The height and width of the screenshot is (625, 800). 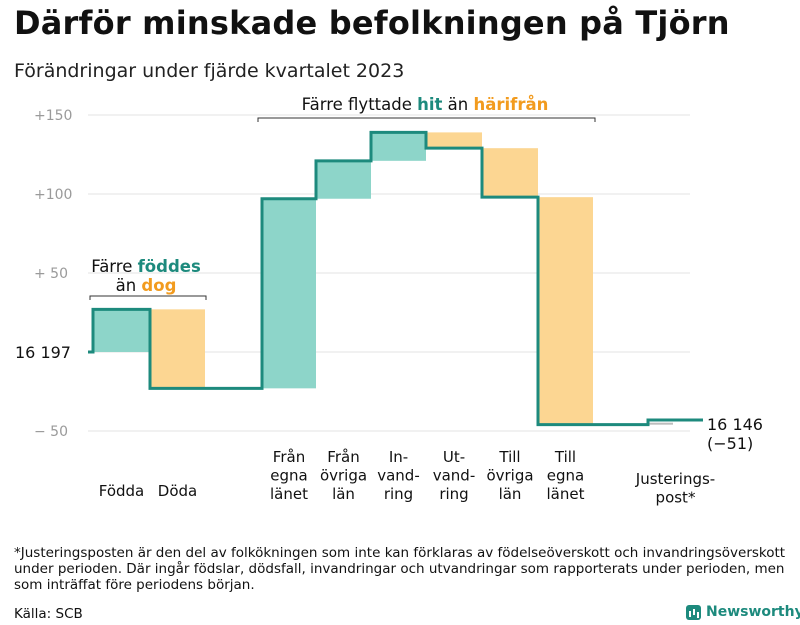 I want to click on y-tick-label: +150, so click(x=53, y=116).